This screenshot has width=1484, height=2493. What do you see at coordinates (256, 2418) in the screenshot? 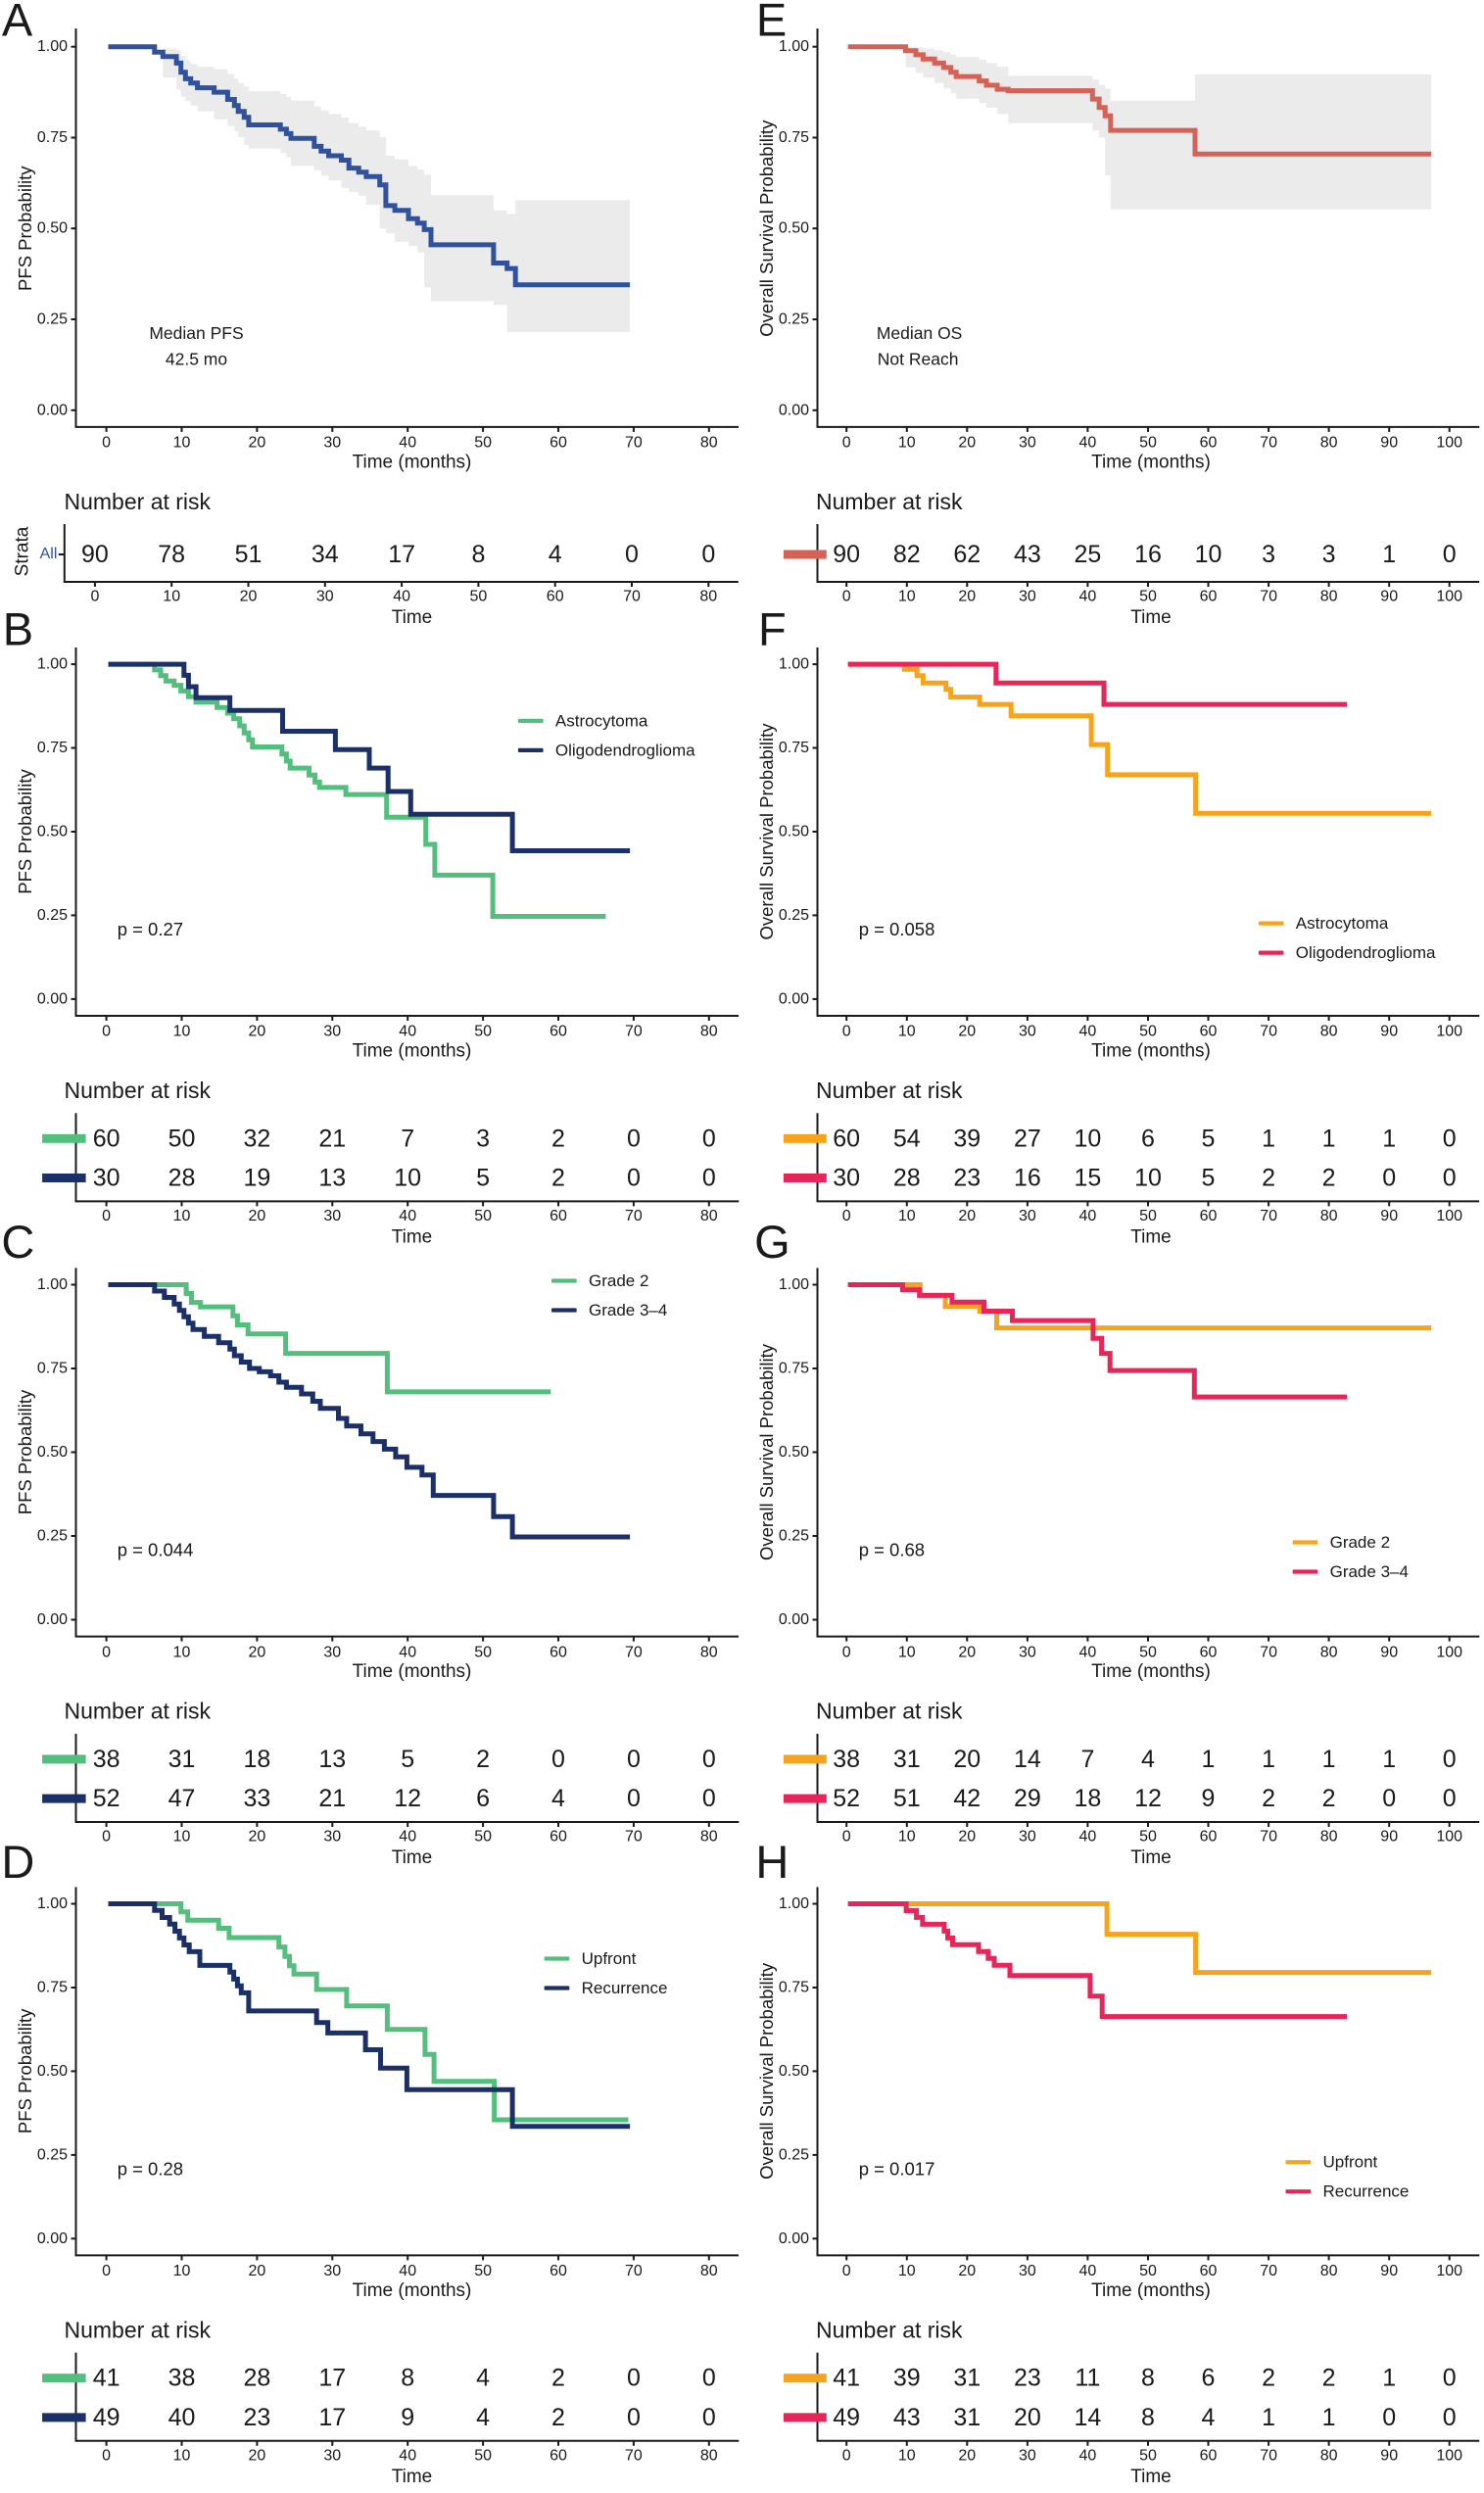
I see `svg-text: 23` at bounding box center [256, 2418].